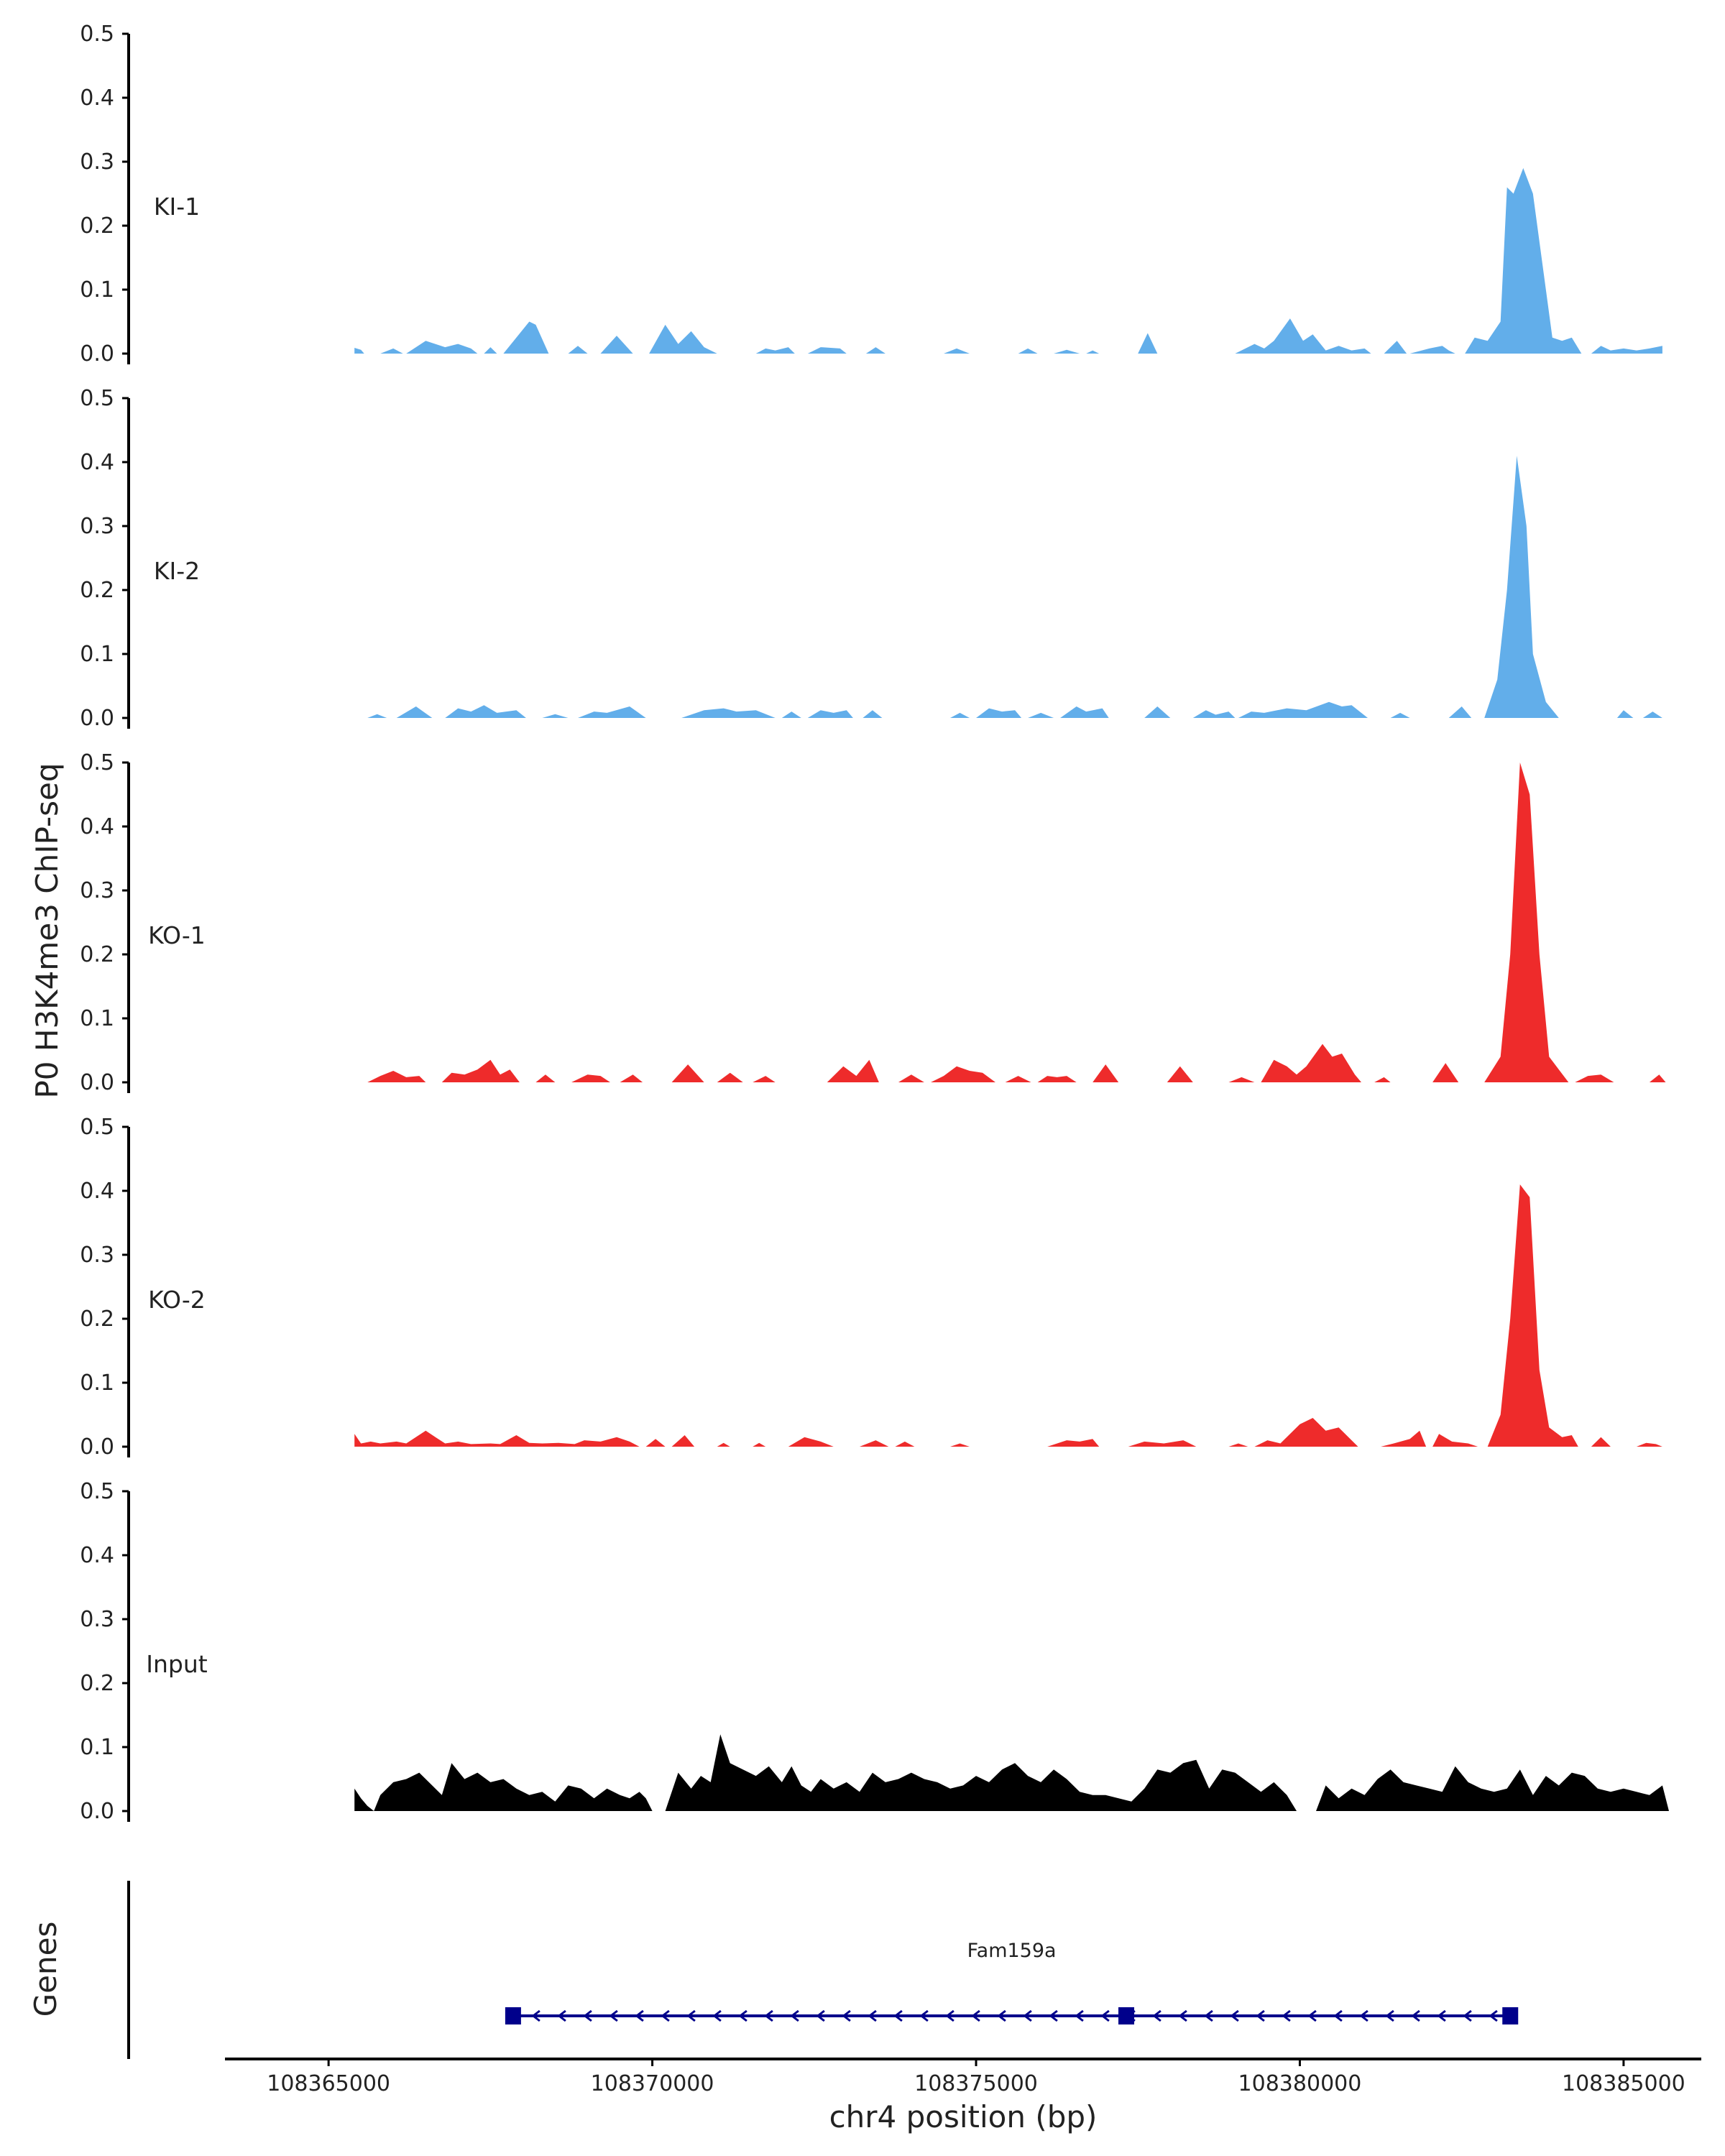 The height and width of the screenshot is (2156, 1725). What do you see at coordinates (871, 194) in the screenshot?
I see `track-ki-1: 0.0 0.1 0.2 0.3 0.4 0.5 KI-1` at bounding box center [871, 194].